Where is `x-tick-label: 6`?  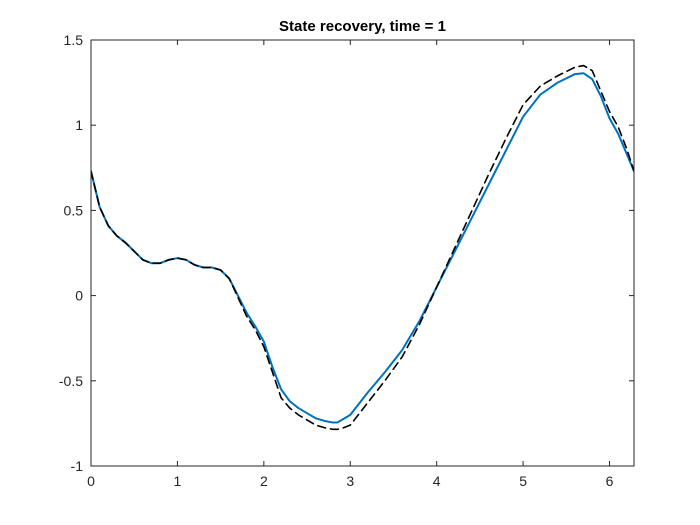 x-tick-label: 6 is located at coordinates (610, 481).